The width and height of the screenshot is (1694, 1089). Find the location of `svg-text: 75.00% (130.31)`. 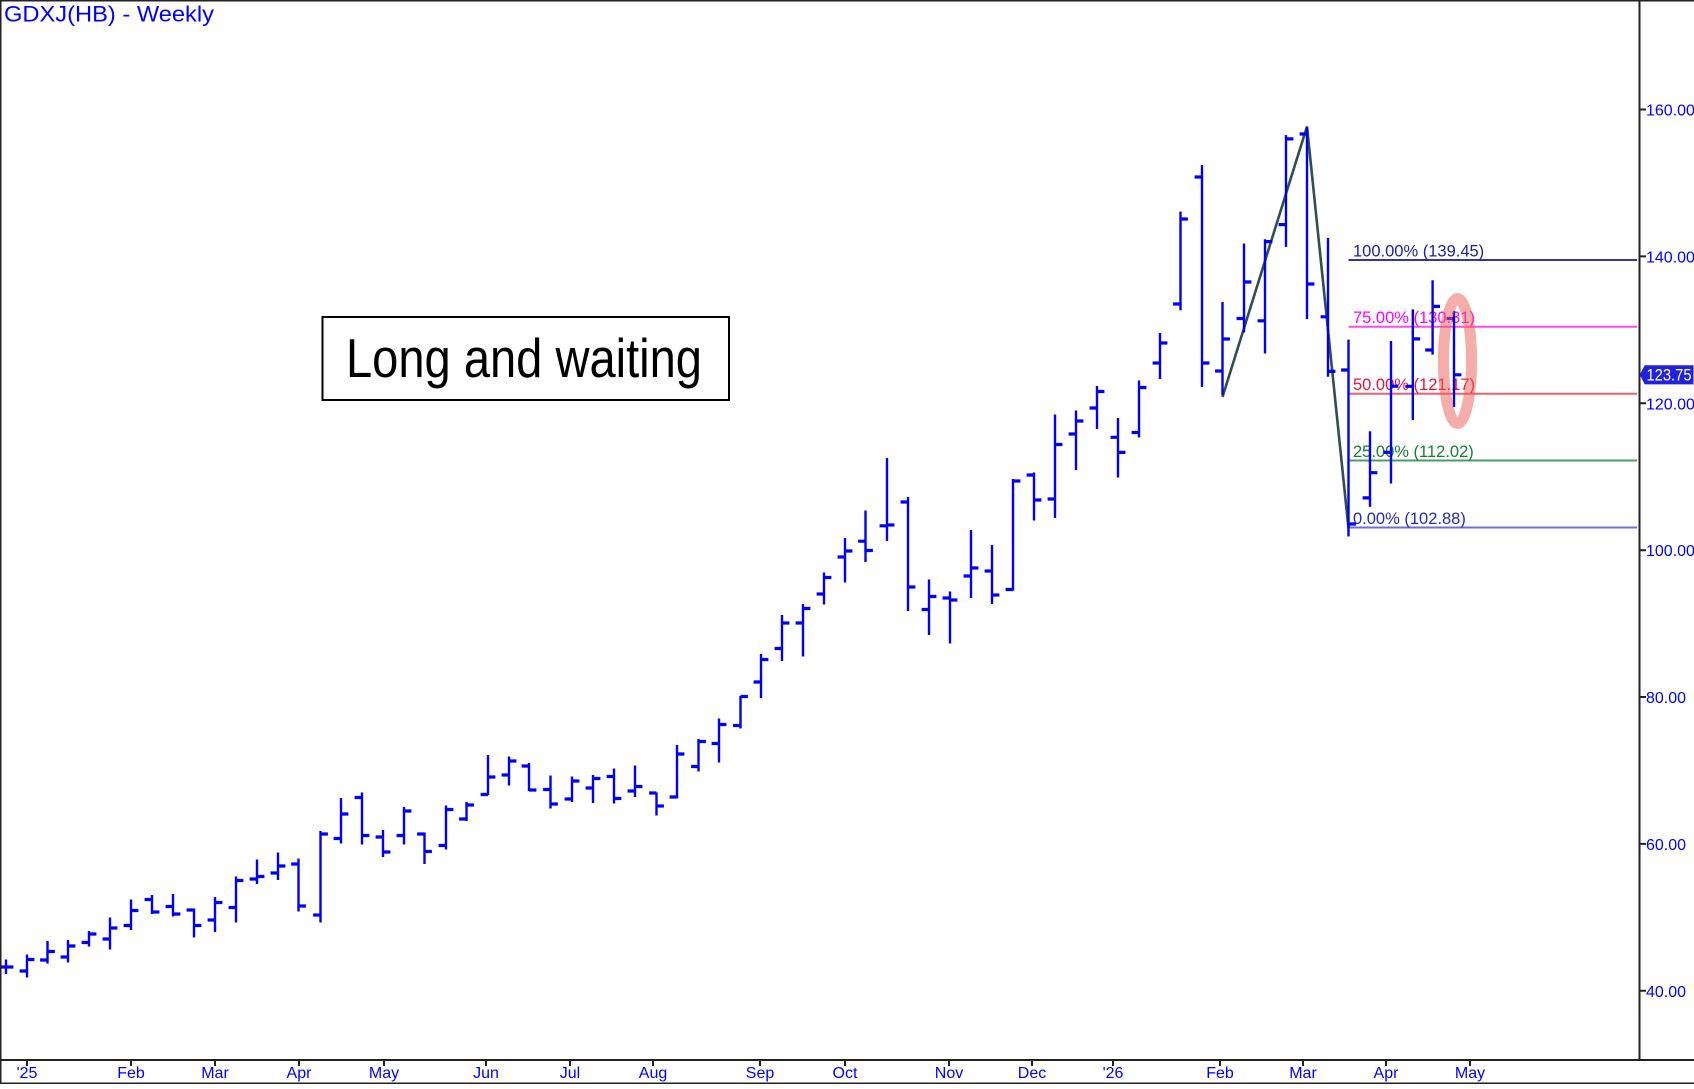

svg-text: 75.00% (130.31) is located at coordinates (1414, 318).